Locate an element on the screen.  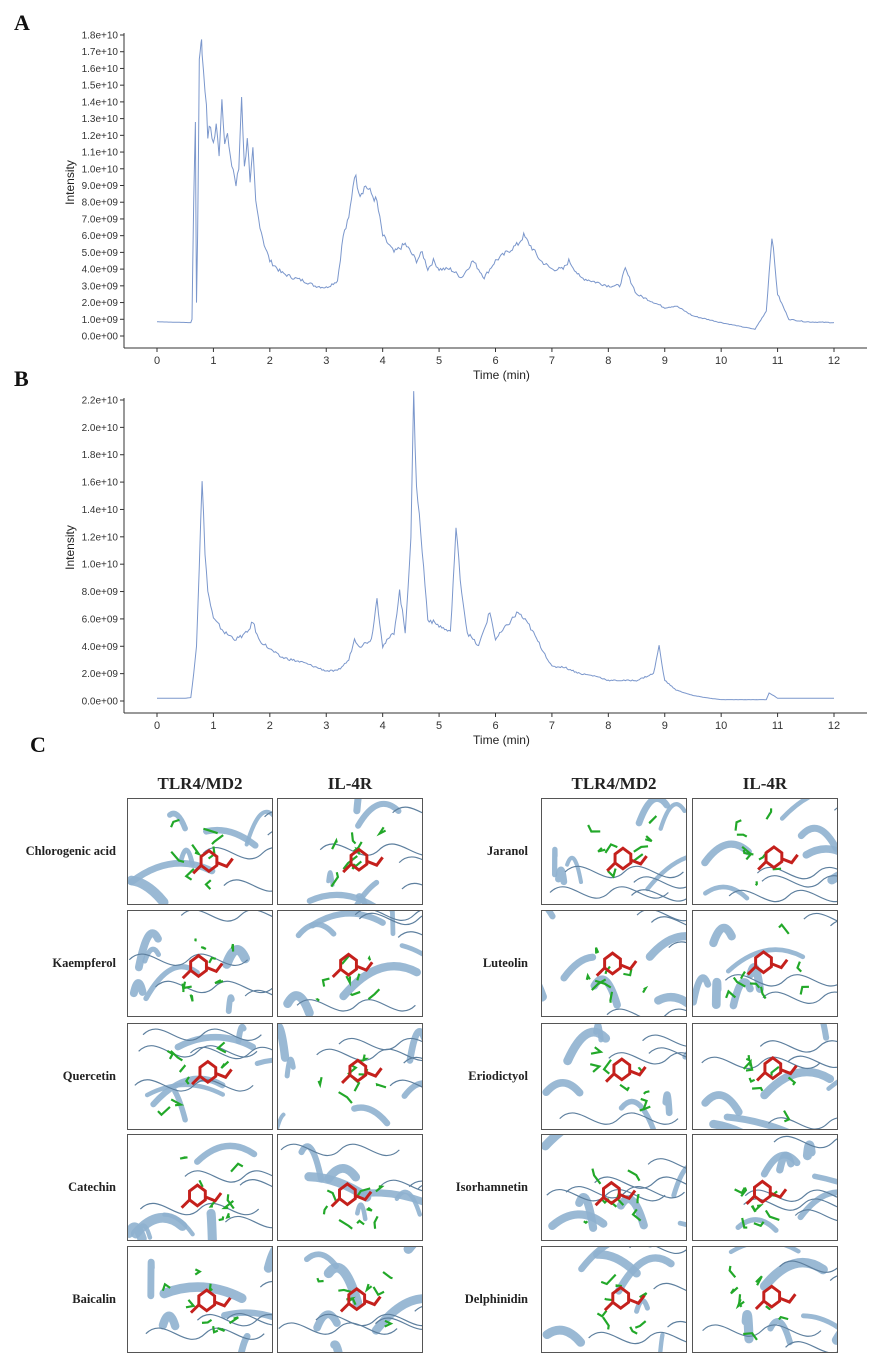
panel-label-b: B is located at coordinates (21, 378).